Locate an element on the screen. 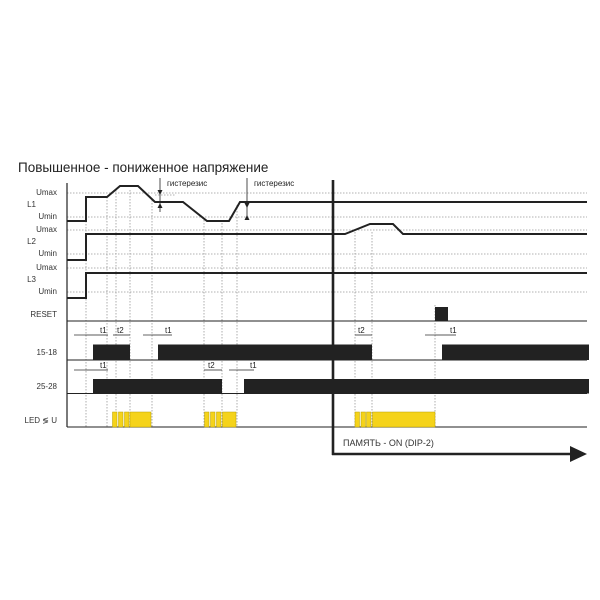 The height and width of the screenshot is (600, 600). l1-umin-label: Umin is located at coordinates (47, 216).